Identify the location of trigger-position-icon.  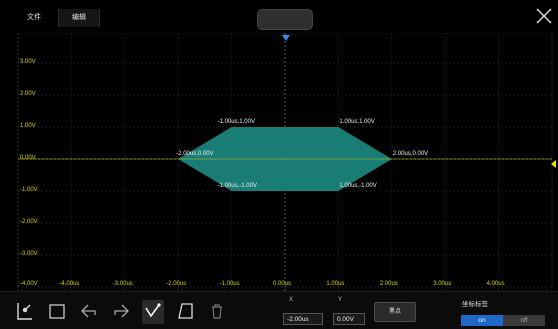
(286, 38).